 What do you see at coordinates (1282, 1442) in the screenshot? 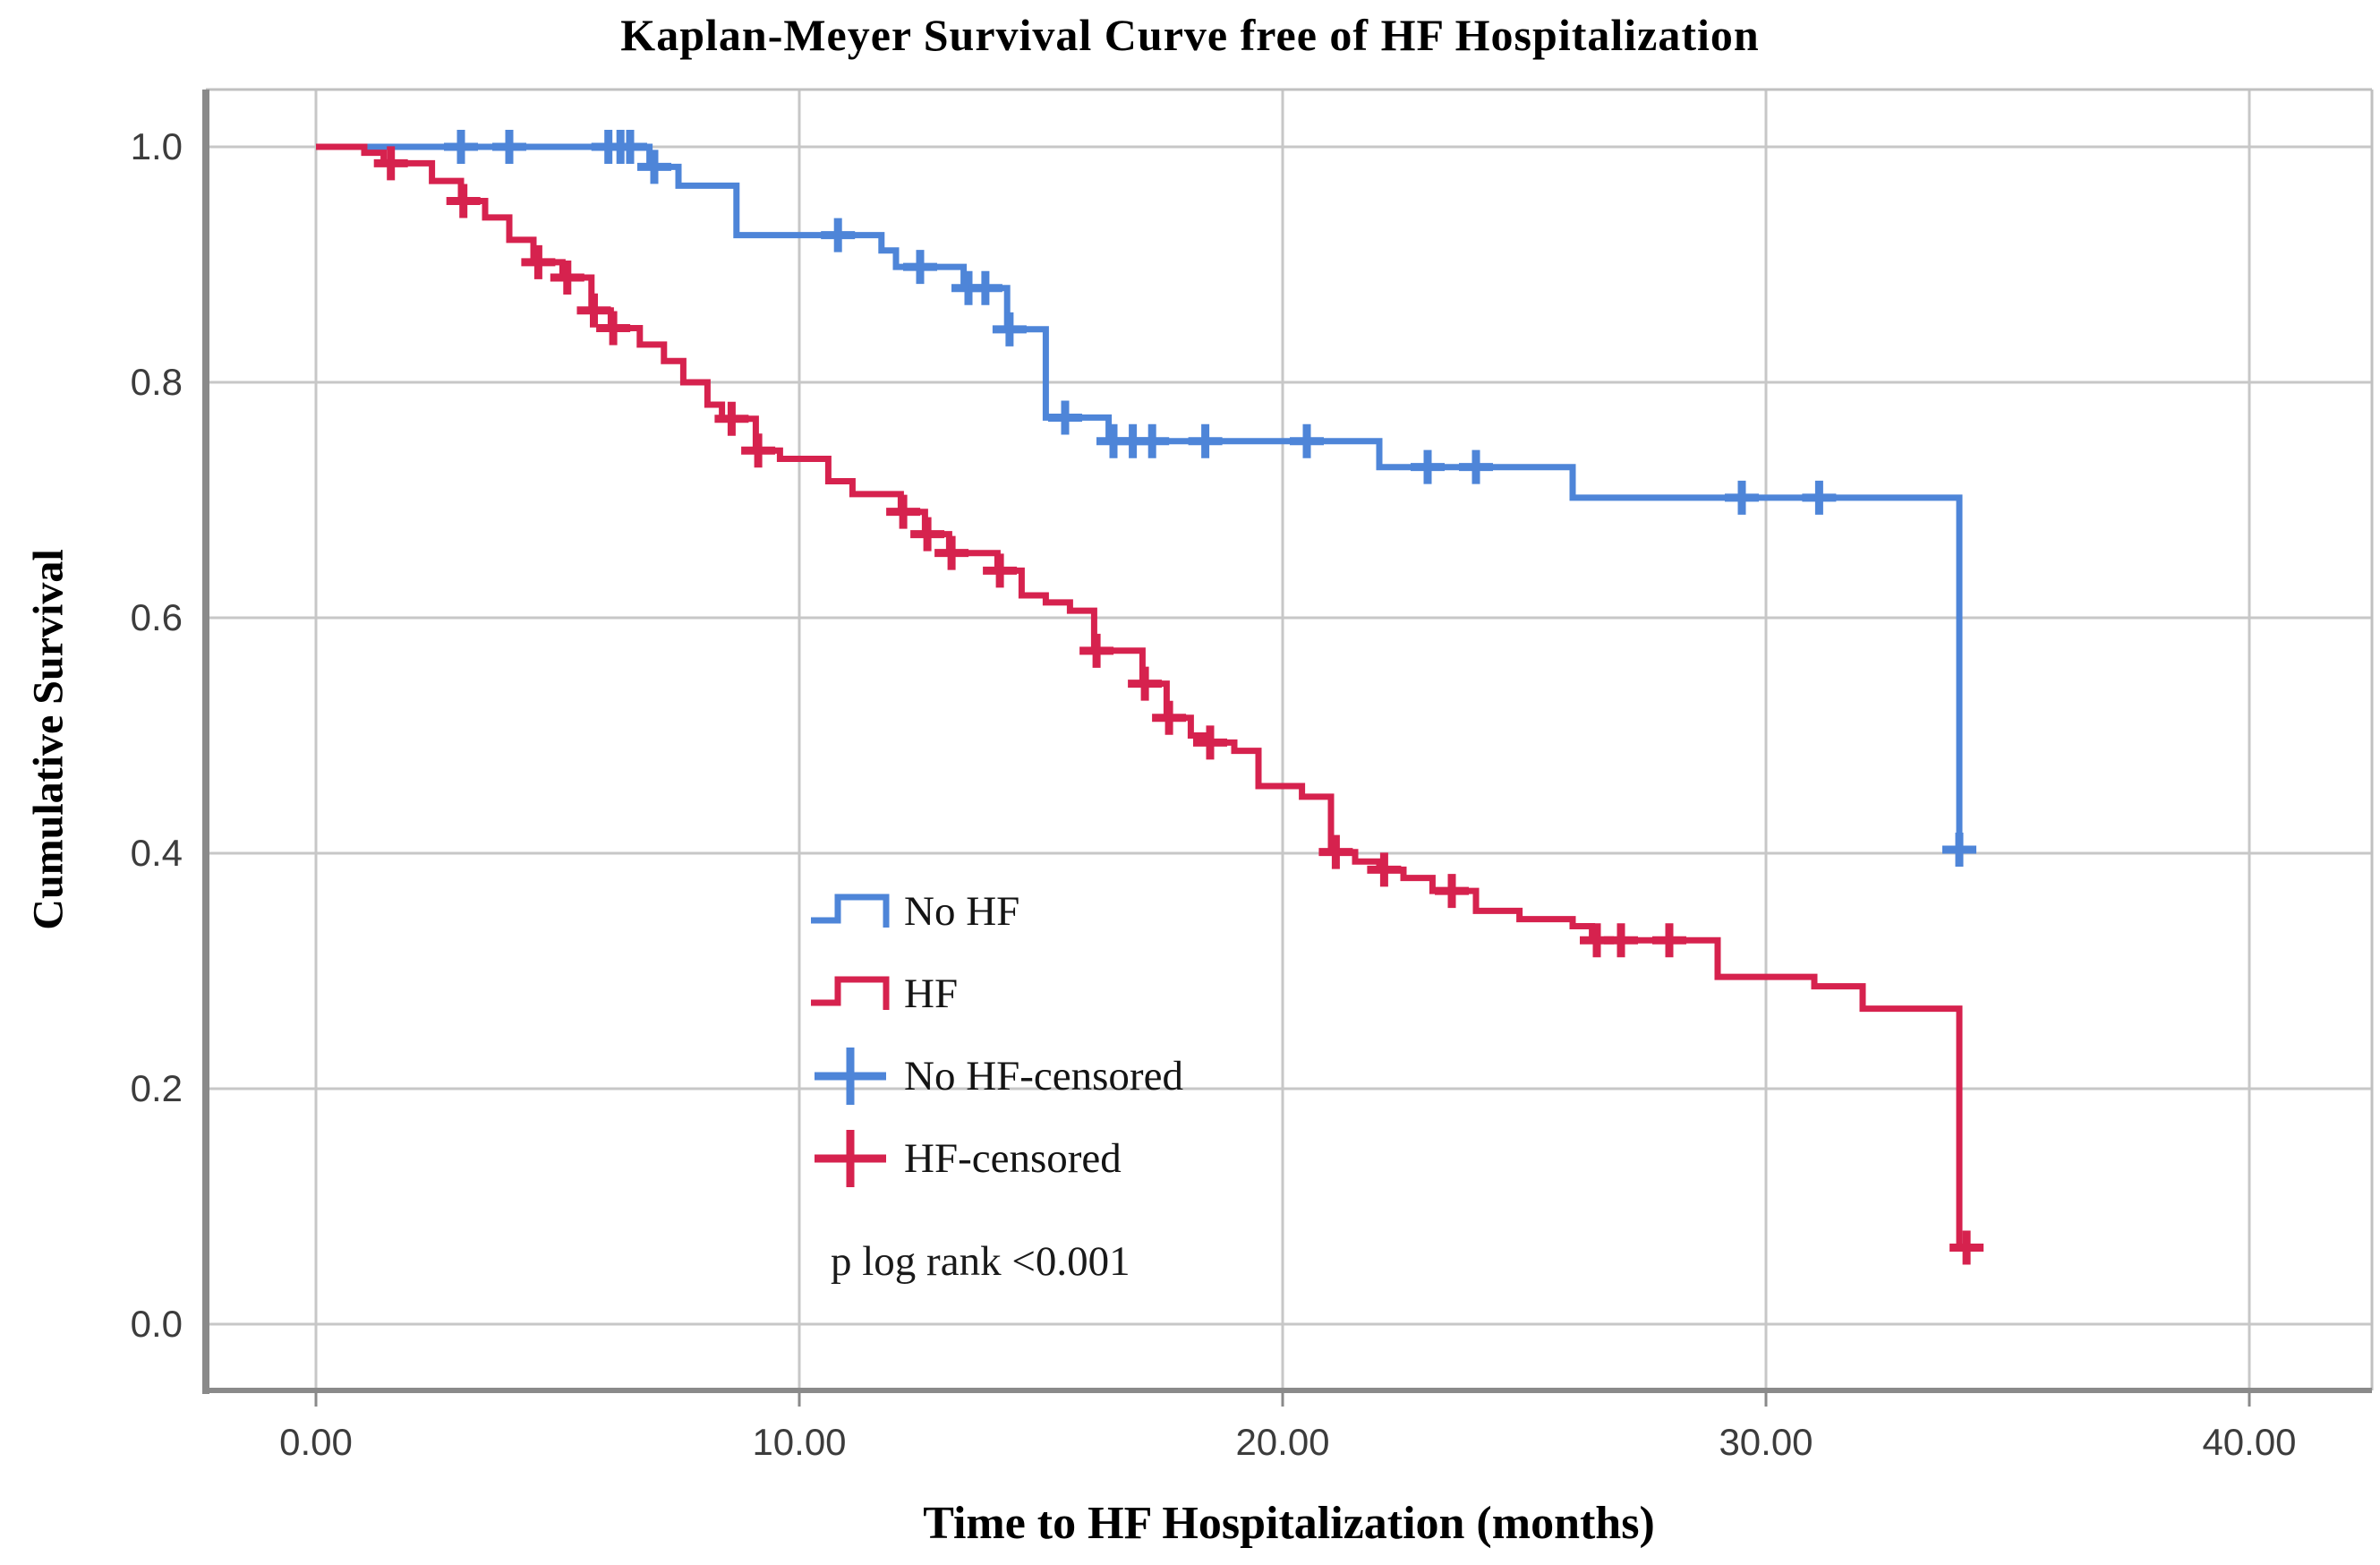
I see `x-tick-label: 20.00` at bounding box center [1282, 1442].